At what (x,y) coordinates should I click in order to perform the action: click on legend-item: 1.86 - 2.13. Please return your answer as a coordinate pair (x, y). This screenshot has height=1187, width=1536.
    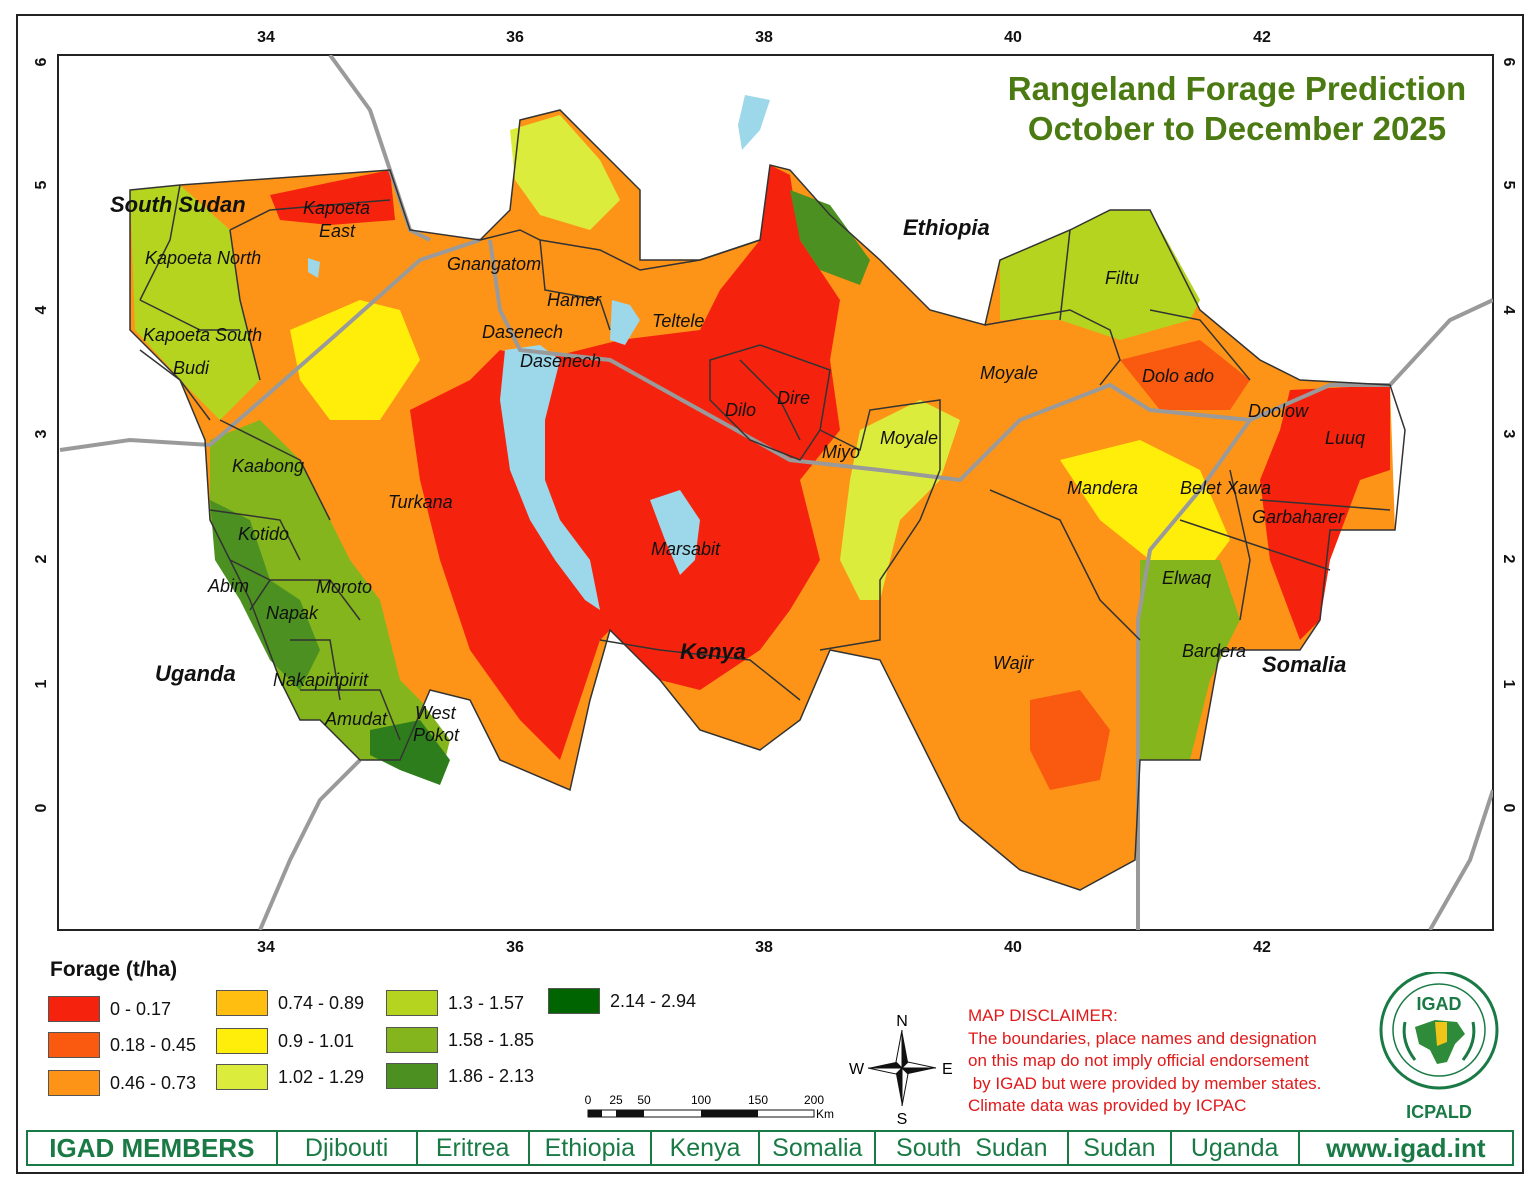
    Looking at the image, I should click on (460, 1076).